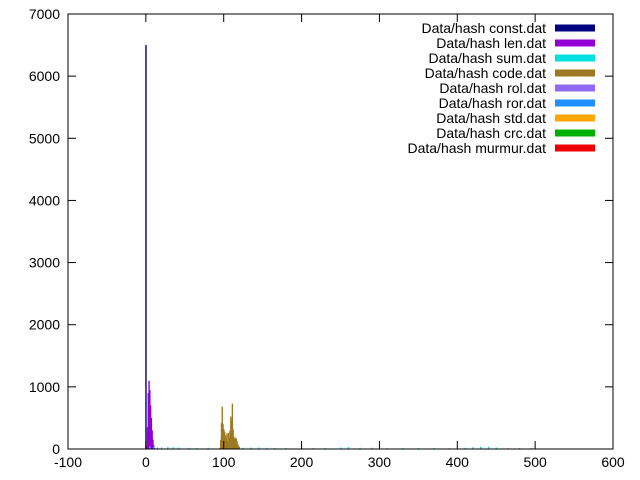 This screenshot has width=640, height=480. I want to click on x-tick-label: 400, so click(458, 462).